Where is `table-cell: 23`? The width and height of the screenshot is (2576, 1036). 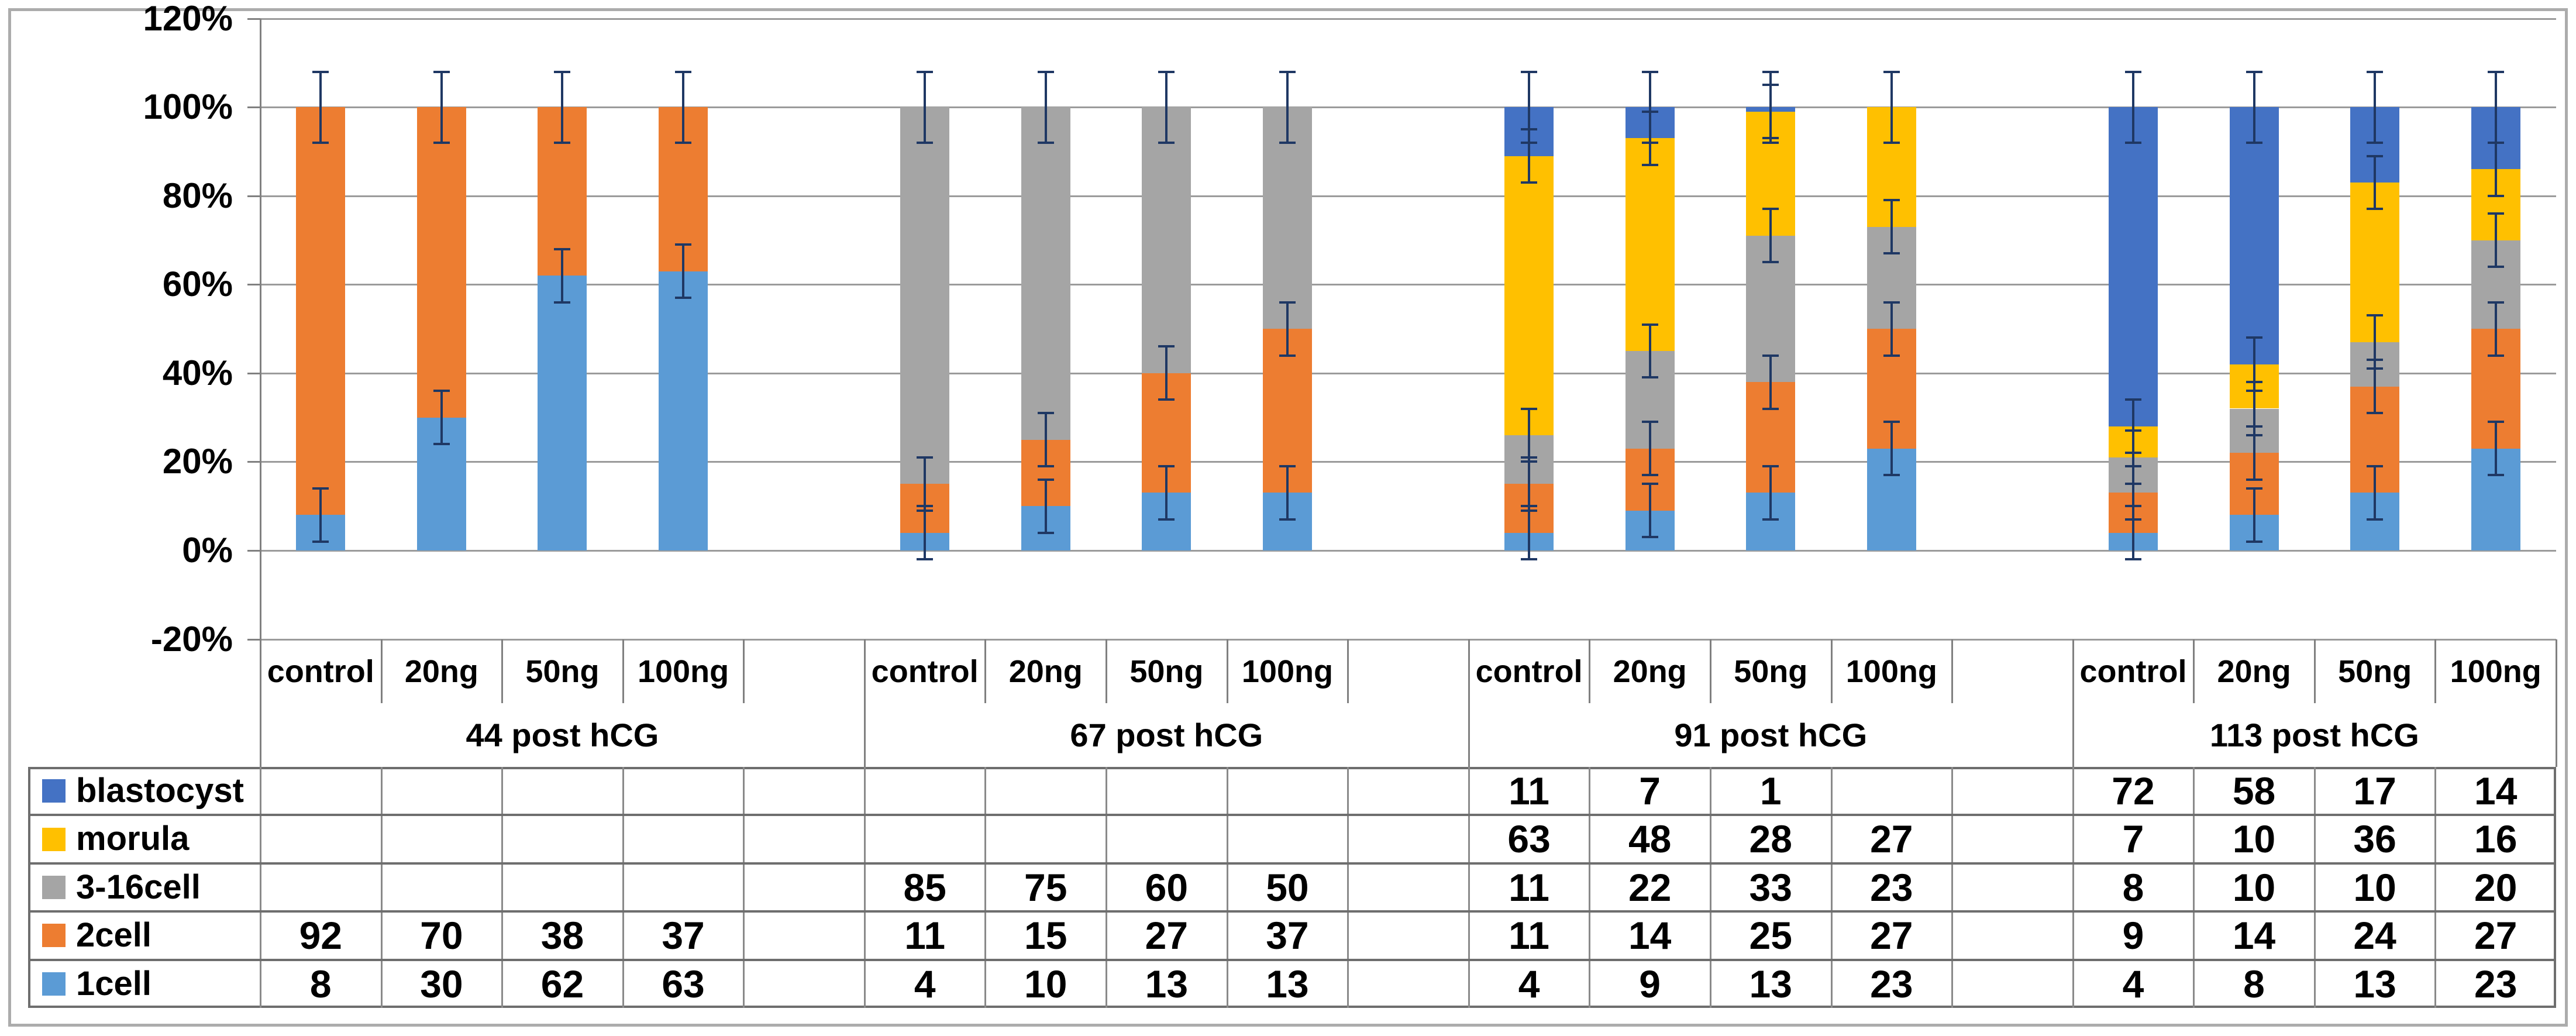 table-cell: 23 is located at coordinates (2496, 984).